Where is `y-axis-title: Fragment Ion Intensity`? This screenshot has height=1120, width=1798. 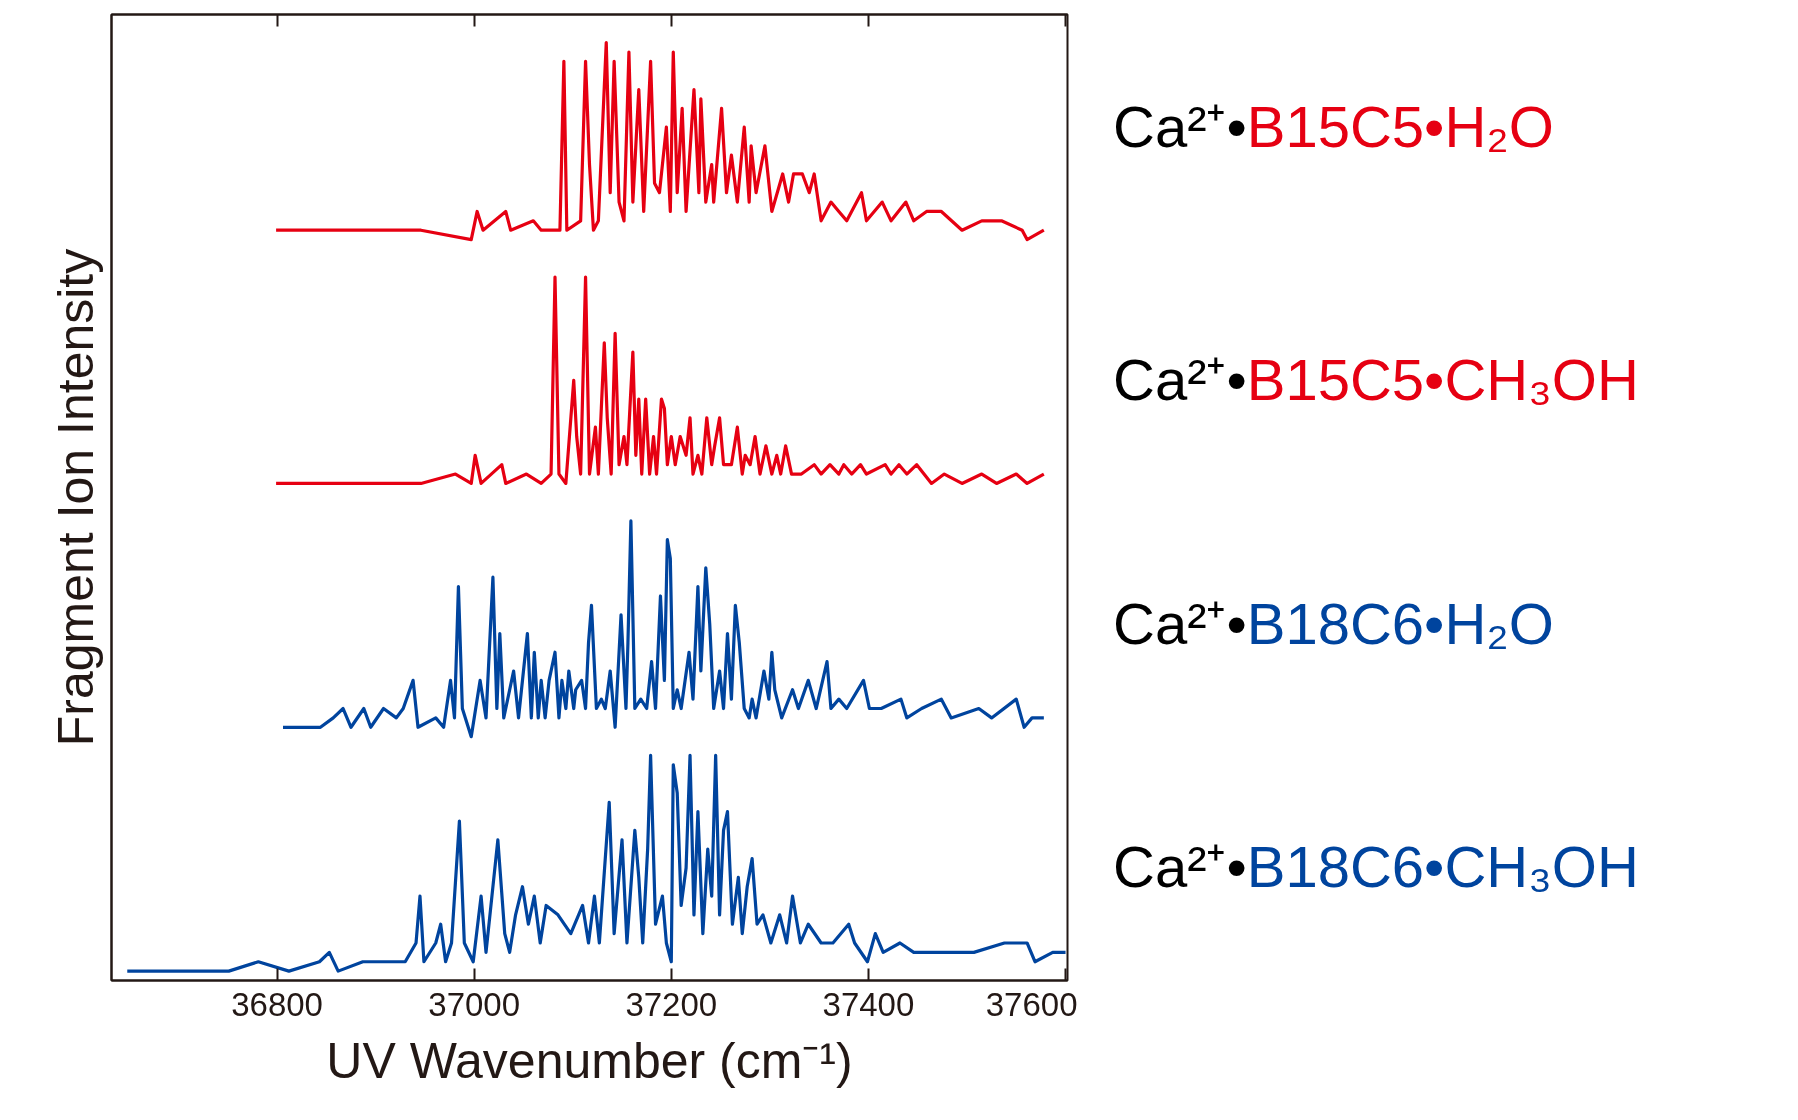 y-axis-title: Fragment Ion Intensity is located at coordinates (75, 497).